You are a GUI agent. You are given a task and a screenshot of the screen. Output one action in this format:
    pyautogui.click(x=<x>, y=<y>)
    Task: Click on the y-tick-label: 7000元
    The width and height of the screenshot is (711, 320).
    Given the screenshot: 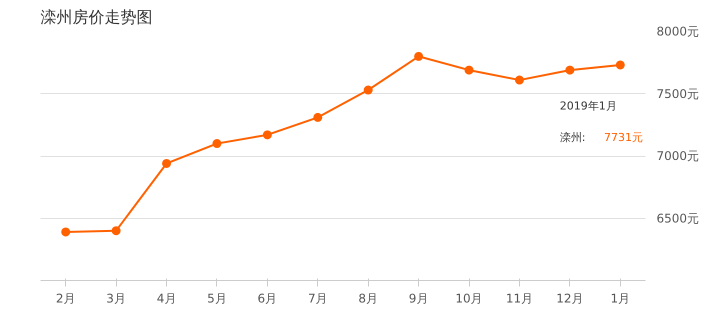 What is the action you would take?
    pyautogui.click(x=678, y=156)
    